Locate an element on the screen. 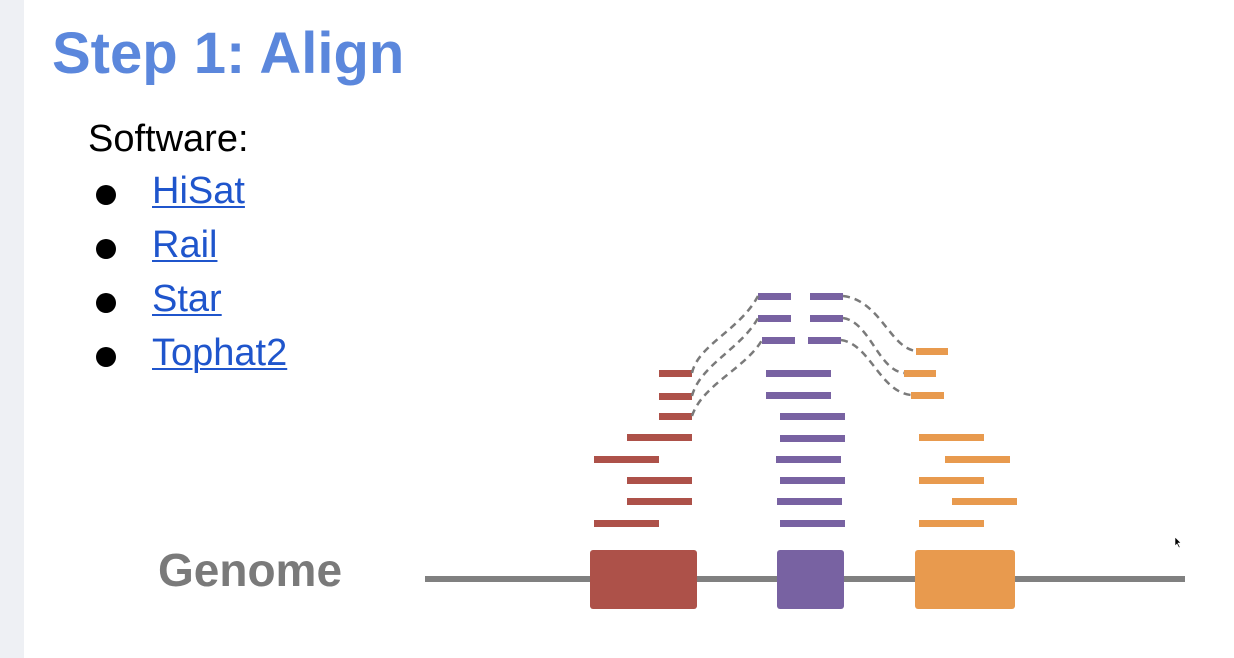 This screenshot has width=1234, height=658. link-star: Star is located at coordinates (187, 299).